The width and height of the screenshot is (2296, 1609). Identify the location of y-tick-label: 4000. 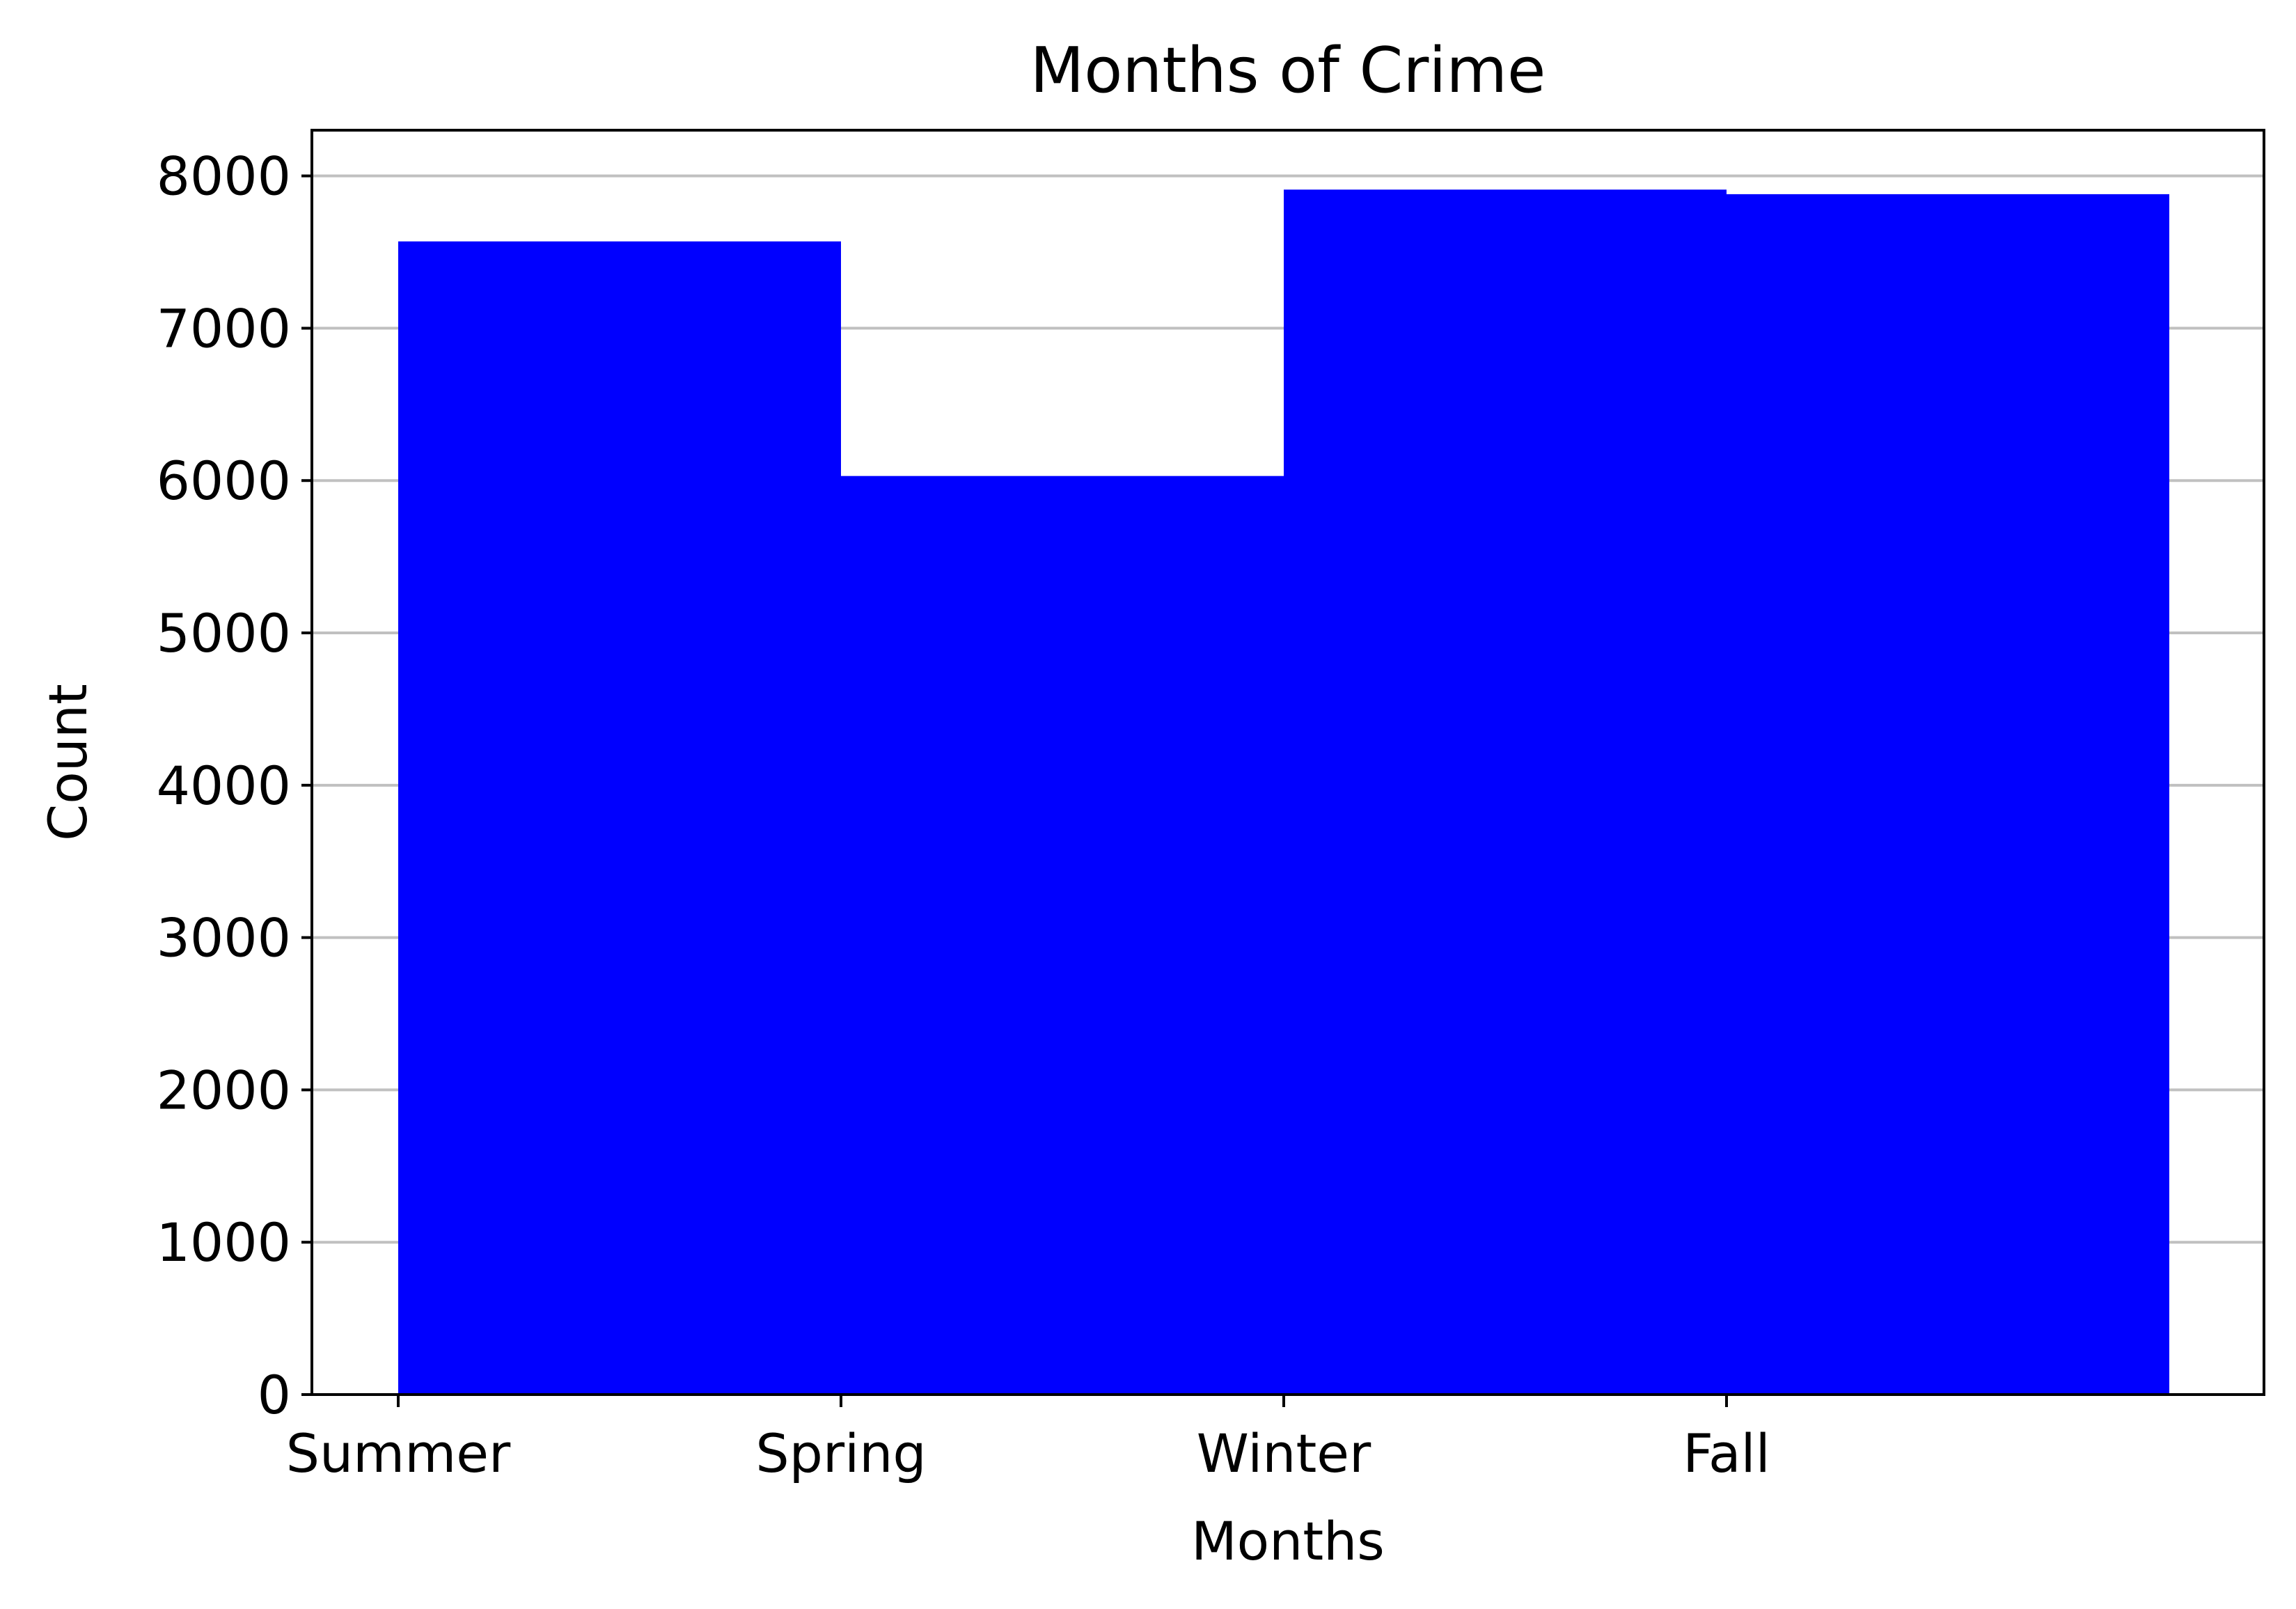
(224, 786).